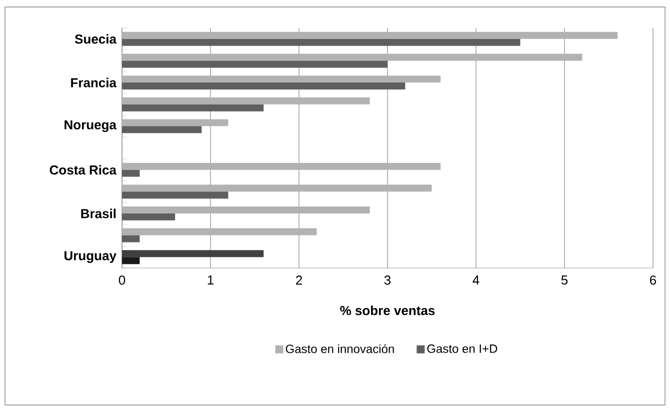 This screenshot has height=410, width=670. What do you see at coordinates (90, 126) in the screenshot?
I see `y-tick-label: Noruega` at bounding box center [90, 126].